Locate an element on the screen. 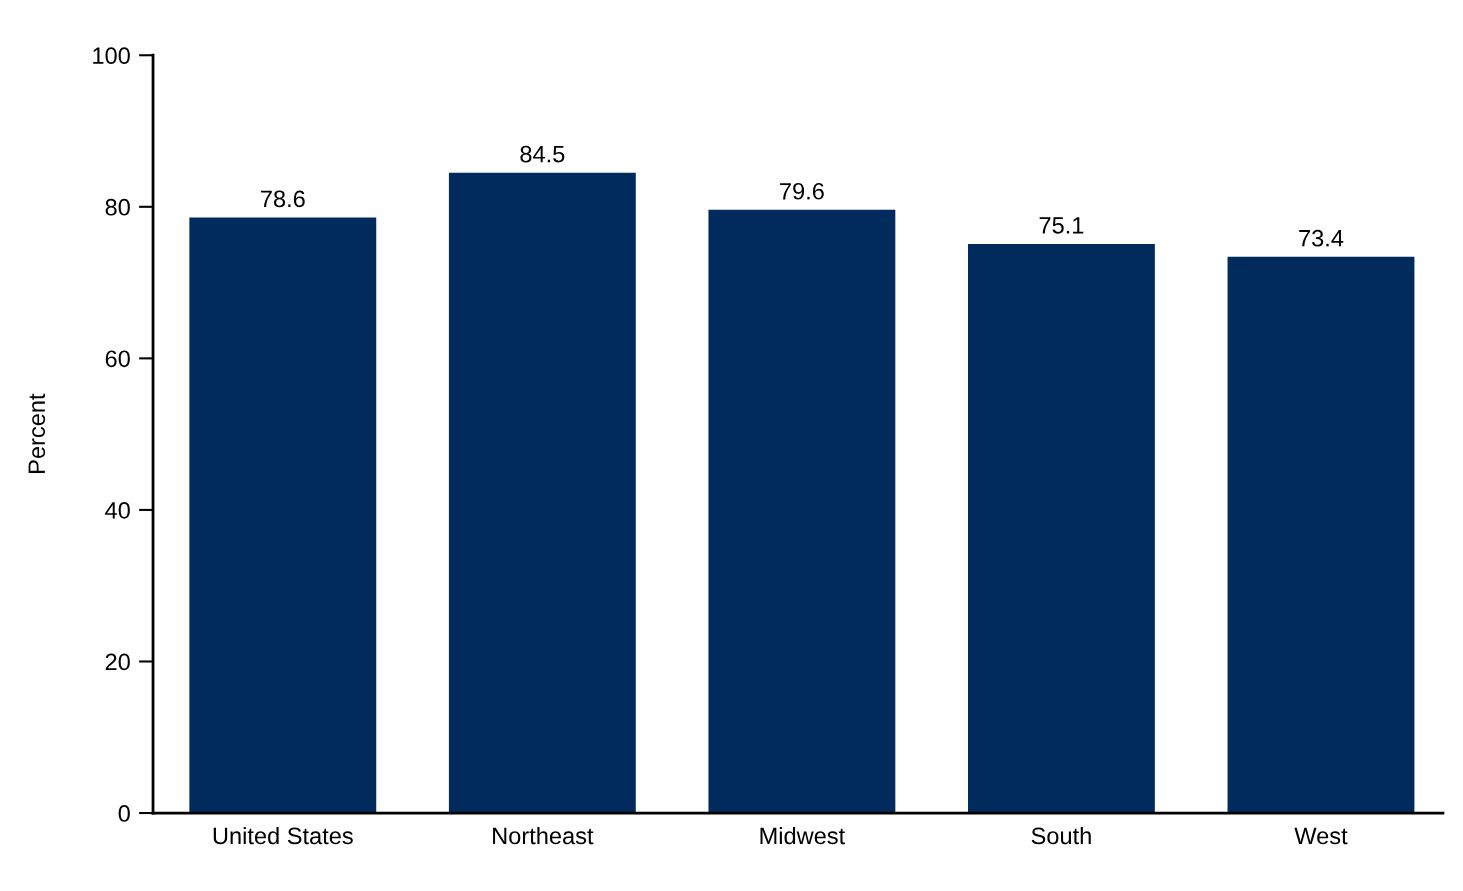 The image size is (1463, 891). y-tick-label: 60 is located at coordinates (117, 359).